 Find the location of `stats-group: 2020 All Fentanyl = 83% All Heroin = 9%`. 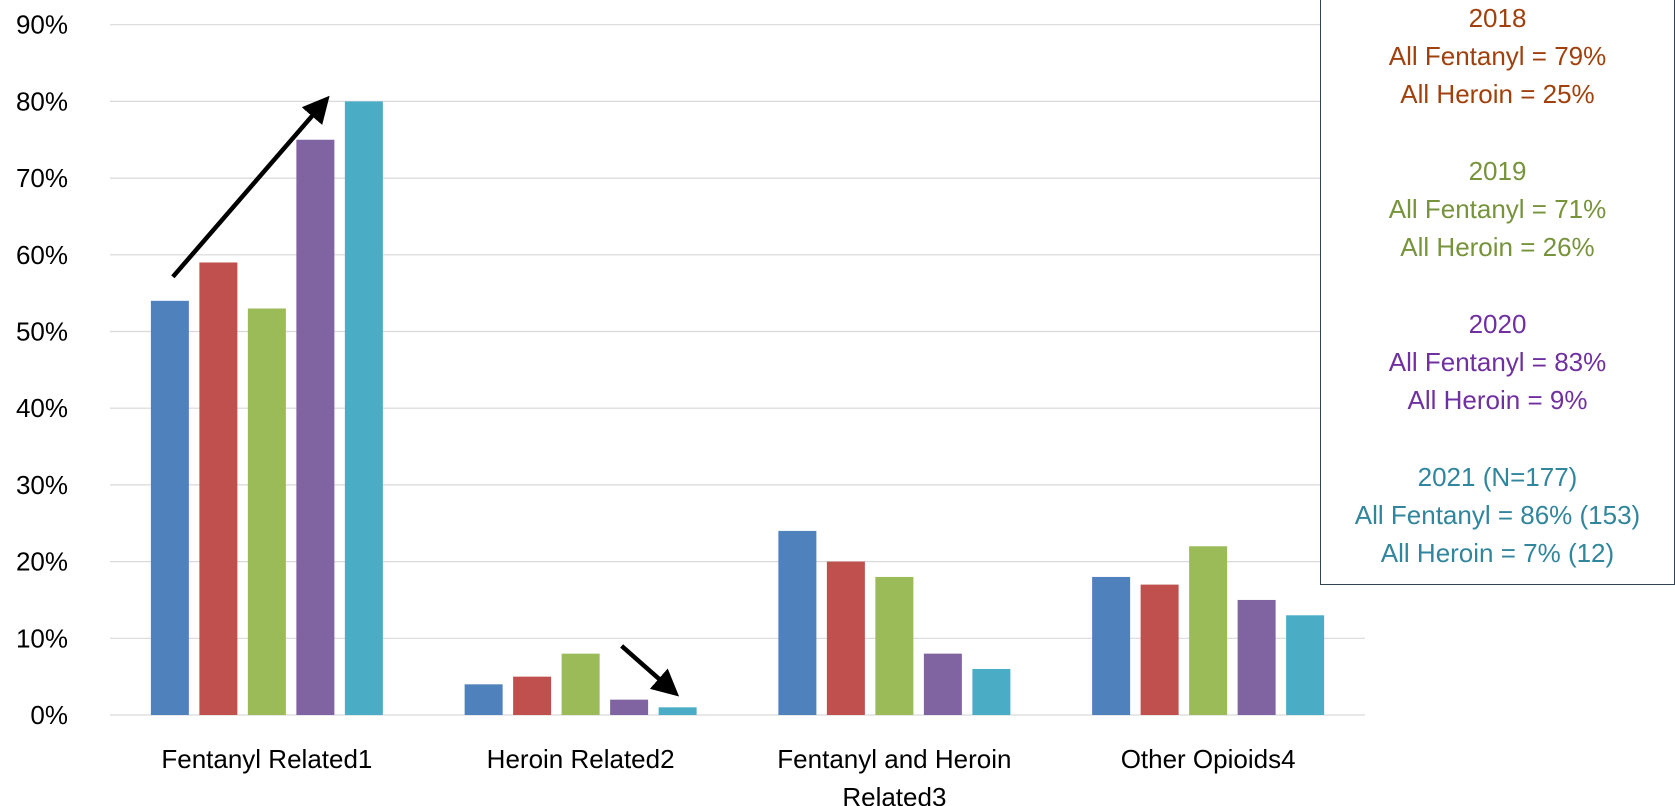

stats-group: 2020 All Fentanyl = 83% All Heroin = 9% is located at coordinates (1497, 362).